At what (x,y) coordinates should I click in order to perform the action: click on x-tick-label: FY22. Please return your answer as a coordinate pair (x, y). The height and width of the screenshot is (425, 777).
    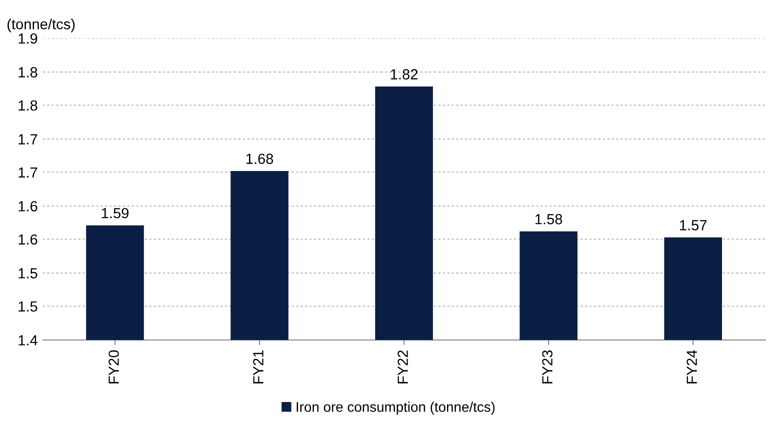
    Looking at the image, I should click on (403, 367).